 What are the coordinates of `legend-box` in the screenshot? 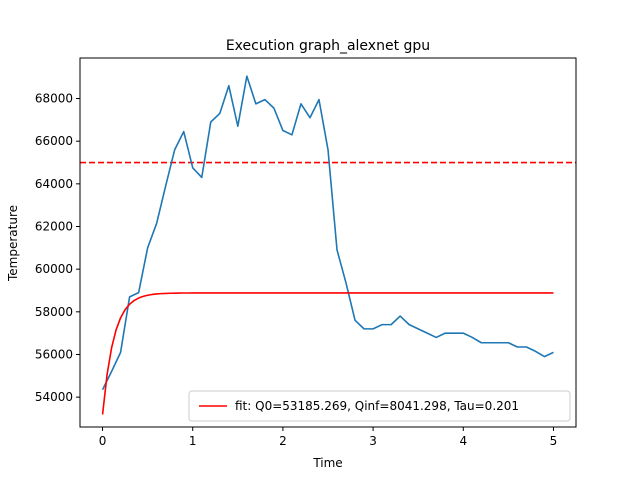 It's located at (379, 406).